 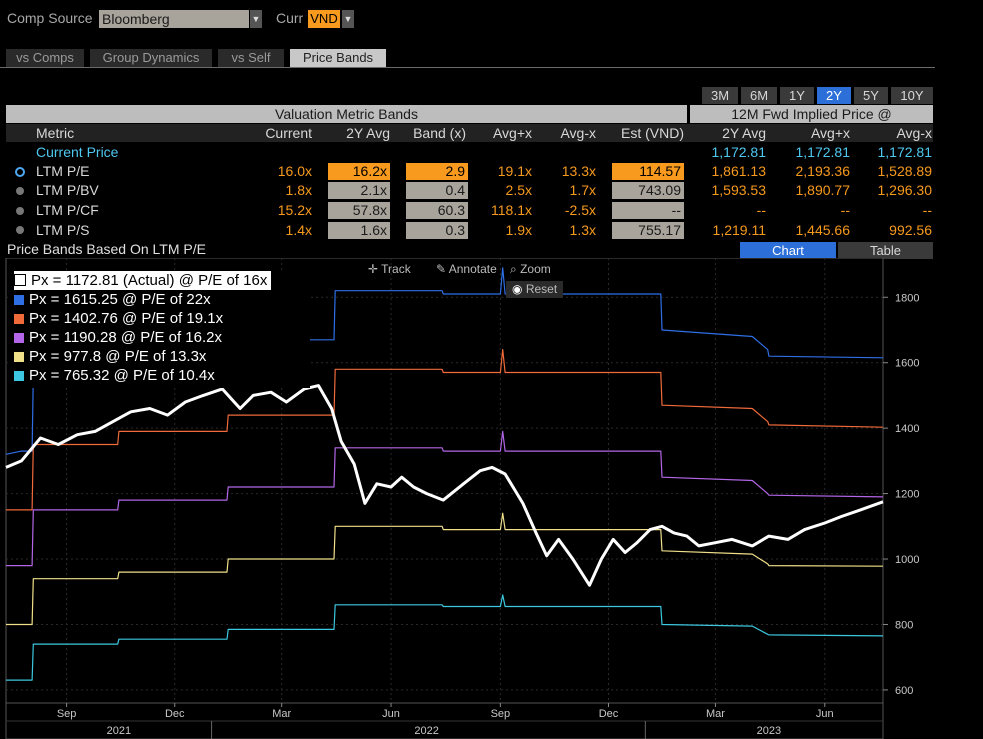 I want to click on legend-13x: Px = 977.8 @ P/E of 13.3x, so click(x=110, y=356).